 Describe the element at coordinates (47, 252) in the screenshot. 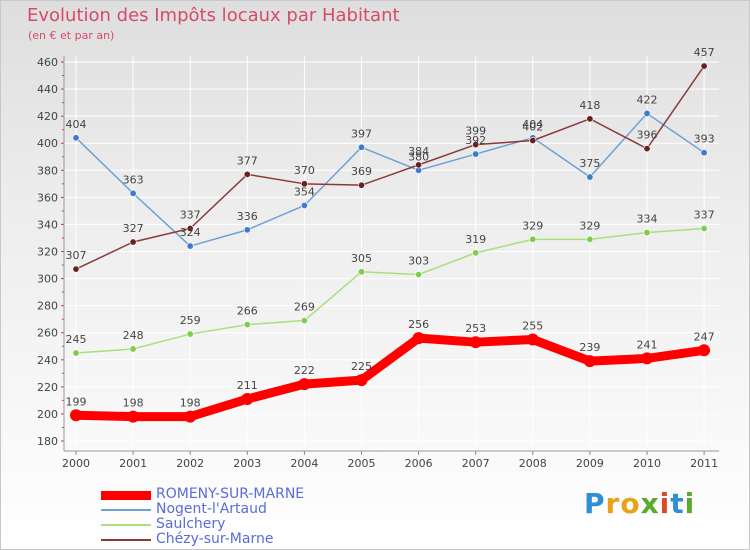

I see `y-tick-label: 320` at that location.